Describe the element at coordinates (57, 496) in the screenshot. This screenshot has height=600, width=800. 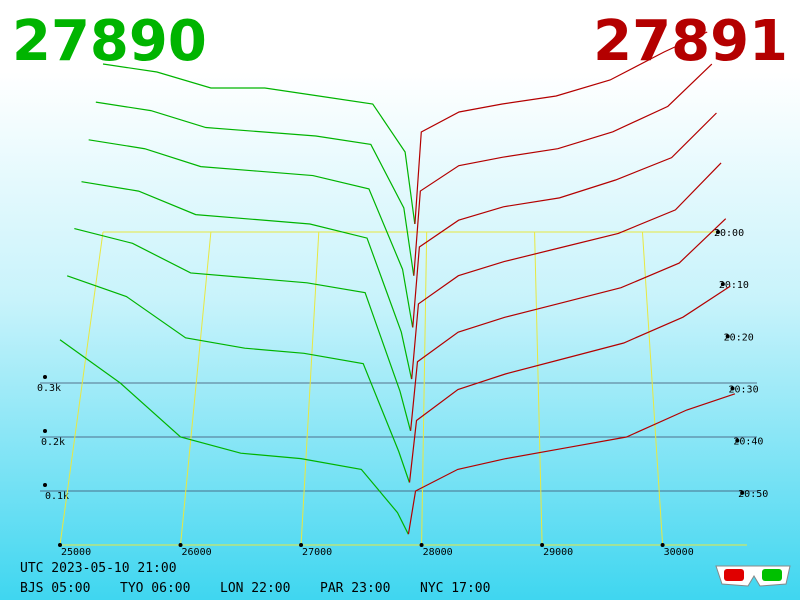
I see `depth-tick-label: 0.1k` at that location.